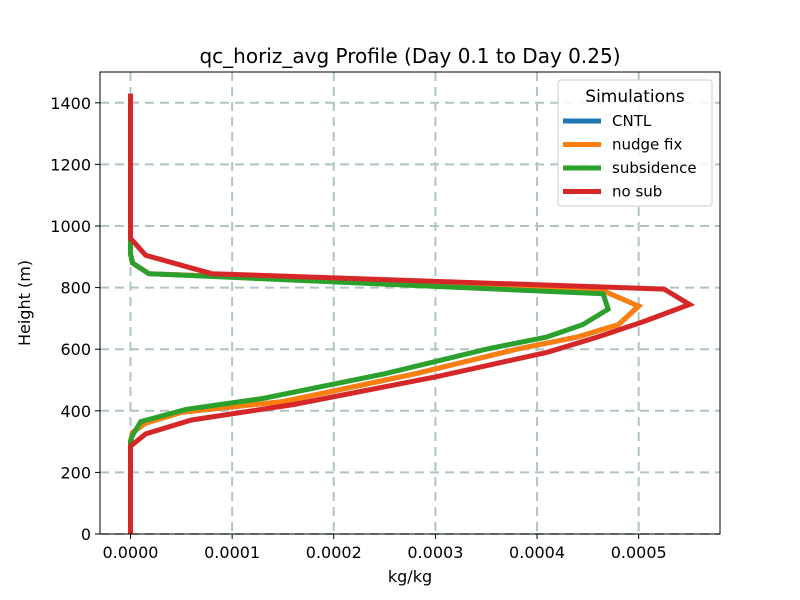 This screenshot has height=600, width=800. What do you see at coordinates (632, 121) in the screenshot?
I see `legend-label-cntl: CNTL` at bounding box center [632, 121].